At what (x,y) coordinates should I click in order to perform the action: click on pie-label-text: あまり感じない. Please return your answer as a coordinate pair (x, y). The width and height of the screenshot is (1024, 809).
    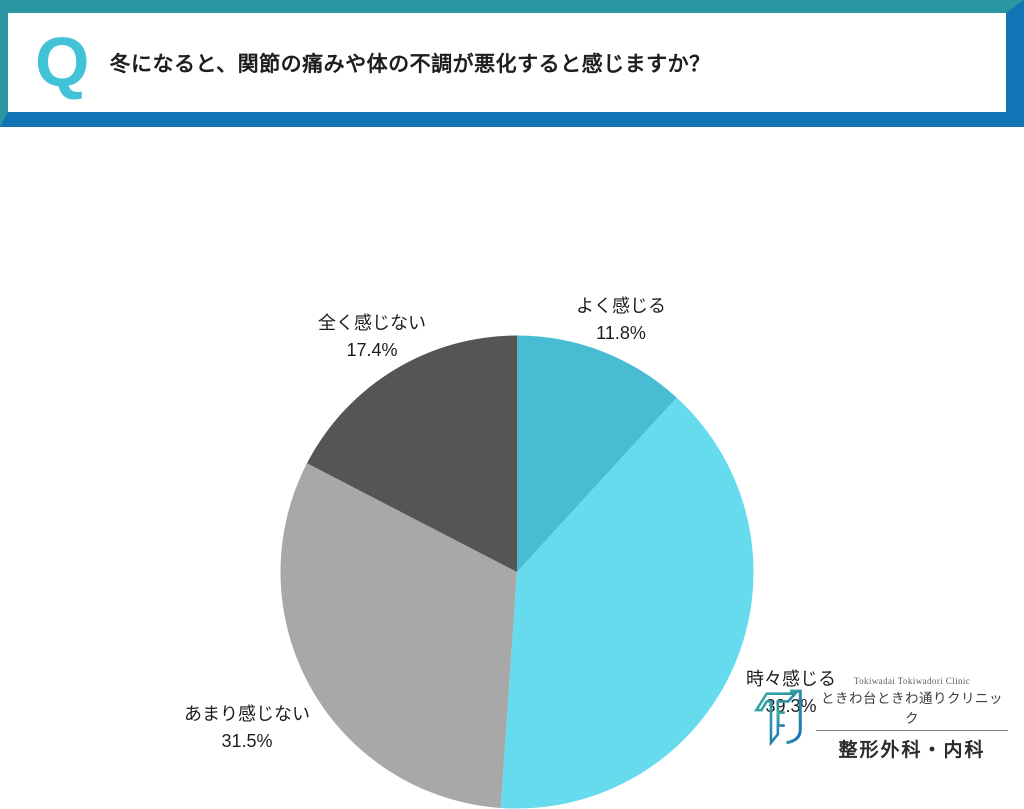
    Looking at the image, I should click on (247, 714).